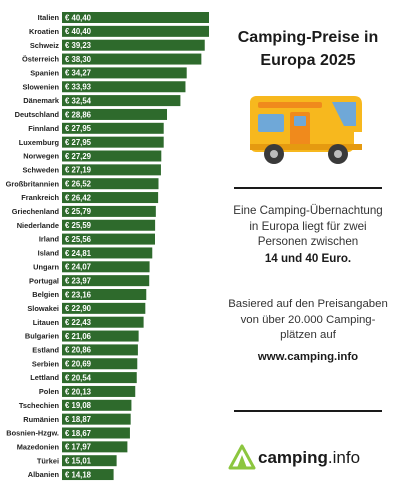 This screenshot has width=400, height=496. What do you see at coordinates (39, 405) in the screenshot?
I see `category-label: Tschechien` at bounding box center [39, 405].